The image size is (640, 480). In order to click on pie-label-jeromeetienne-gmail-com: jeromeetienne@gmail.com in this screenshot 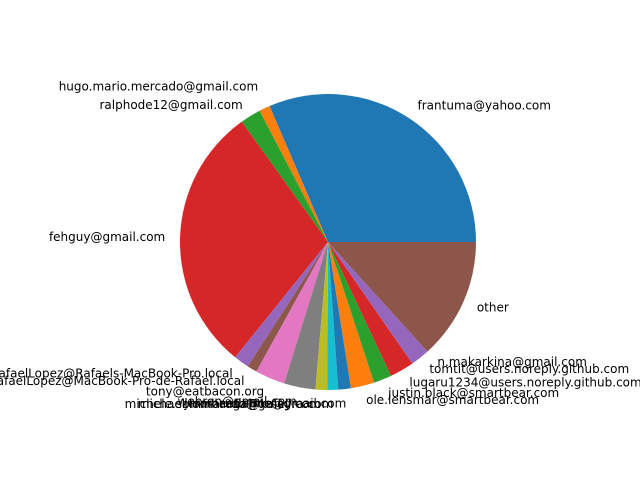, I will do `click(264, 403)`.